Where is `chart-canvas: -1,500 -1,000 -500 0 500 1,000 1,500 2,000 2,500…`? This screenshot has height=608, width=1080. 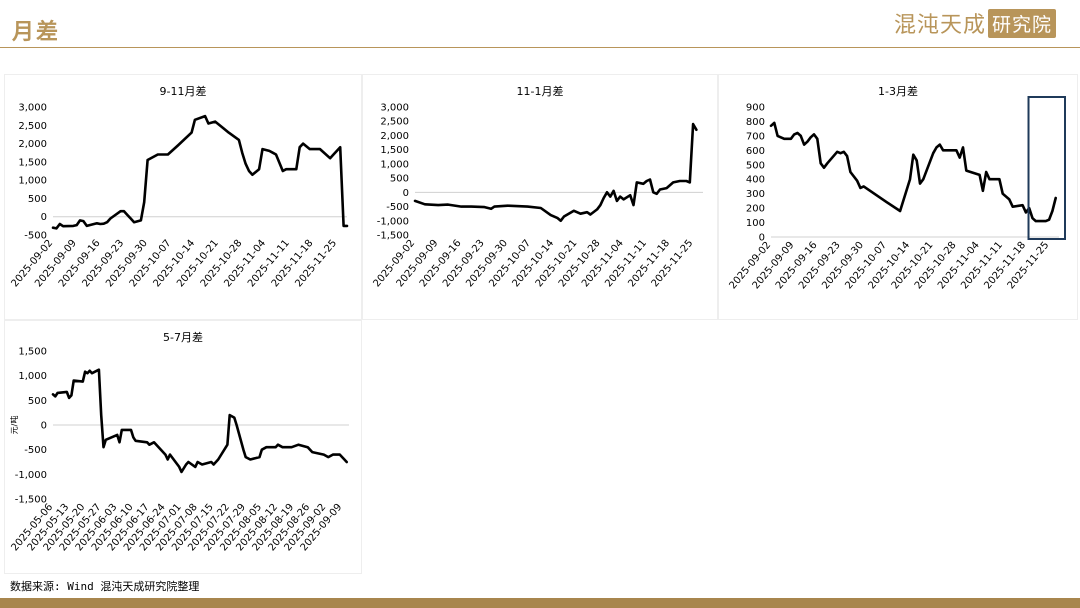 chart-canvas: -1,500 -1,000 -500 0 500 1,000 1,500 2,000 2,500… is located at coordinates (537, 196).